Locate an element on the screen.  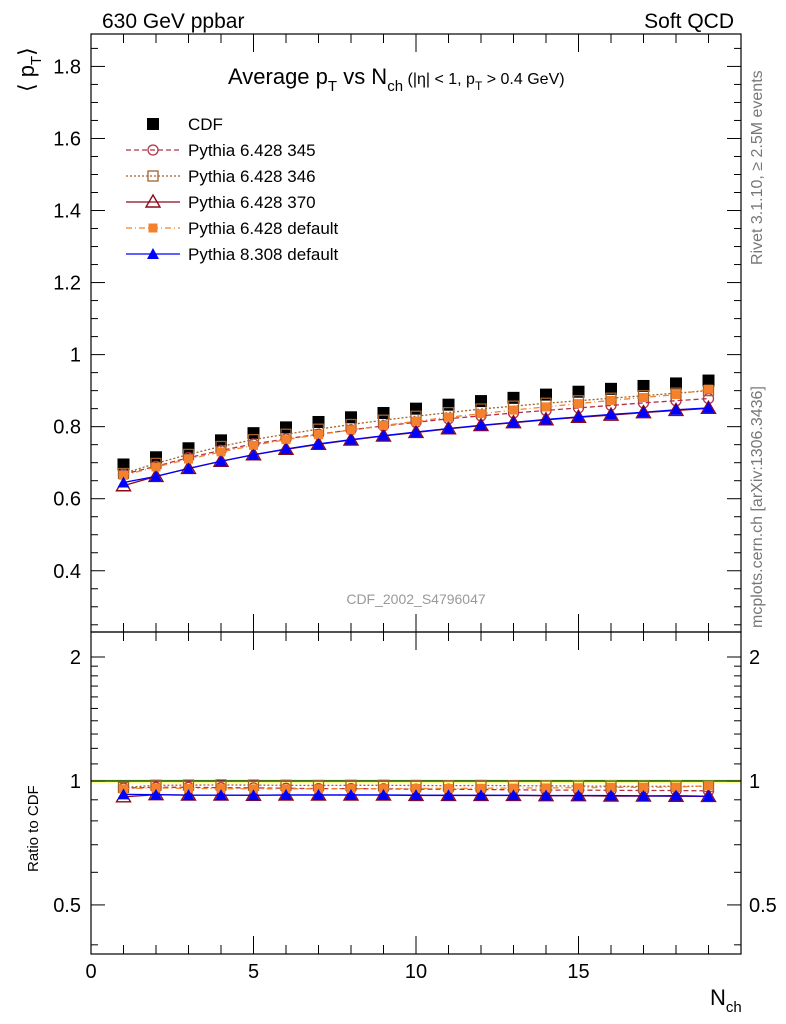
main-y-tick-label-1: 0.6 is located at coordinates (67, 500).